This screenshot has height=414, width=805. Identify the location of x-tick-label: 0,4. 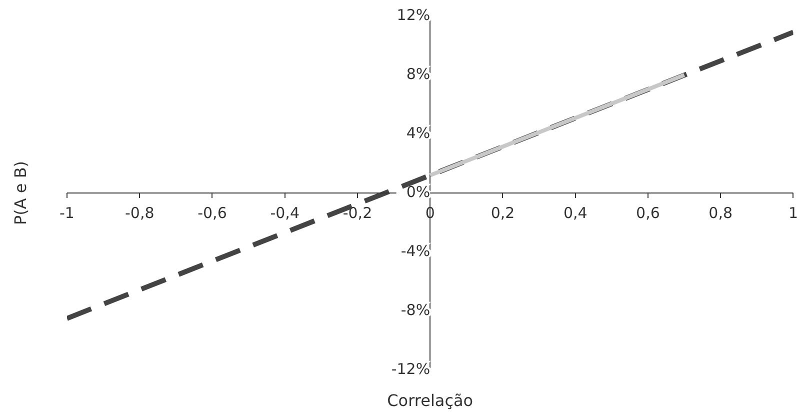
(575, 213).